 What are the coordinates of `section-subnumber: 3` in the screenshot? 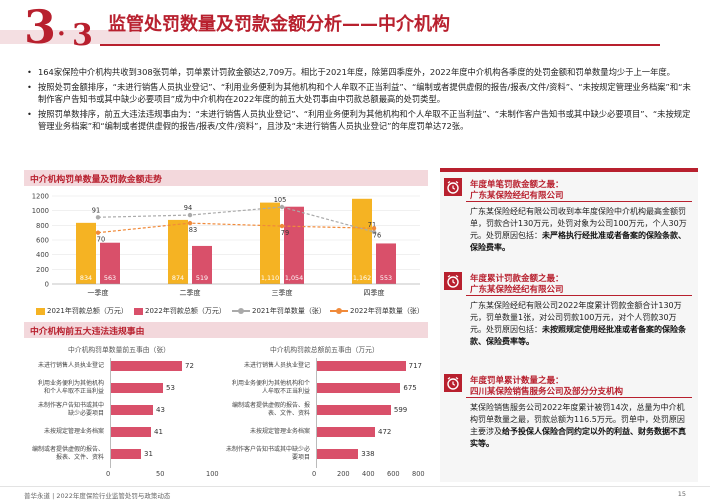 It's located at (82, 35).